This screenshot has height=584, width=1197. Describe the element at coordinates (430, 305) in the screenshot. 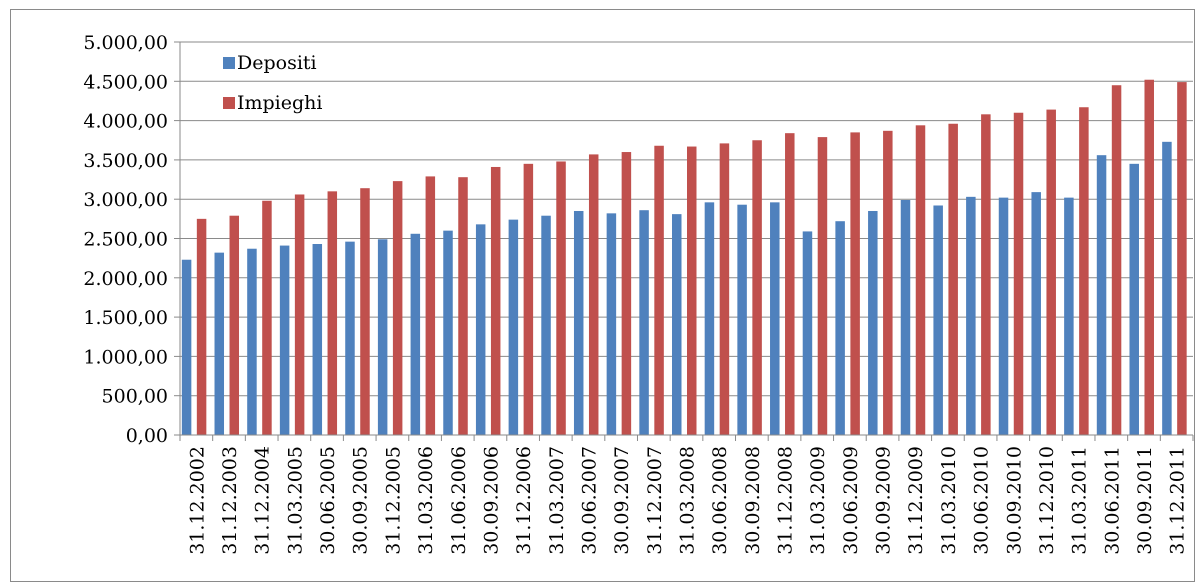

I see `bar-impieghi-31.03.2006` at that location.